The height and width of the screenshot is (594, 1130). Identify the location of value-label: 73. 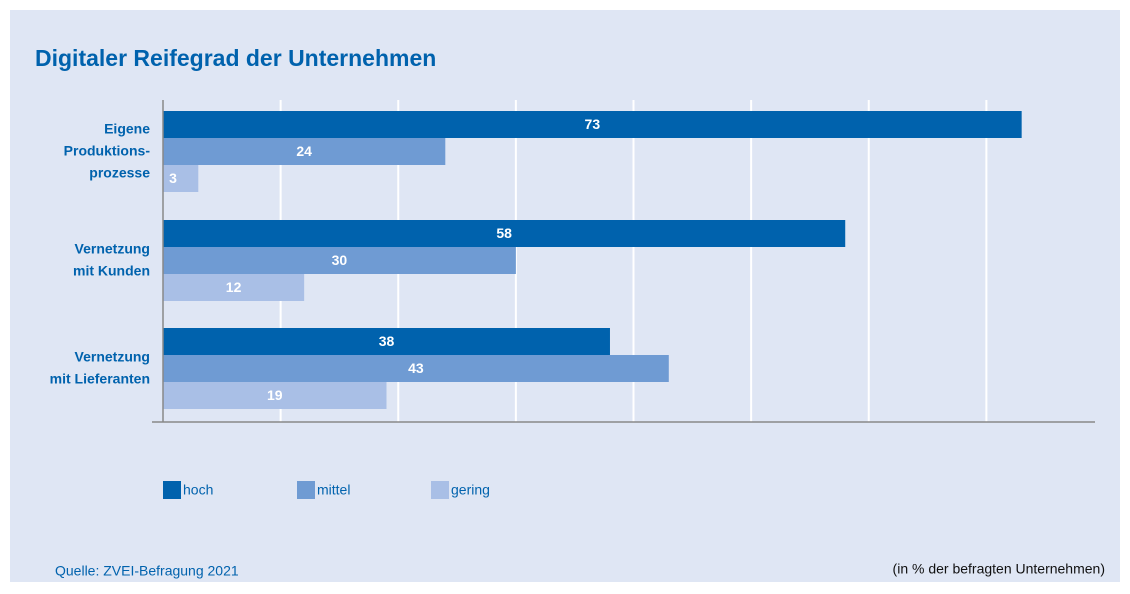
(593, 124).